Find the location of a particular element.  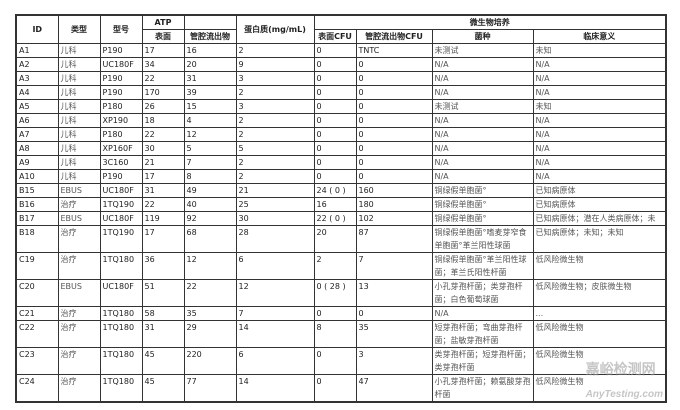

cell-id: B17 is located at coordinates (37, 218).